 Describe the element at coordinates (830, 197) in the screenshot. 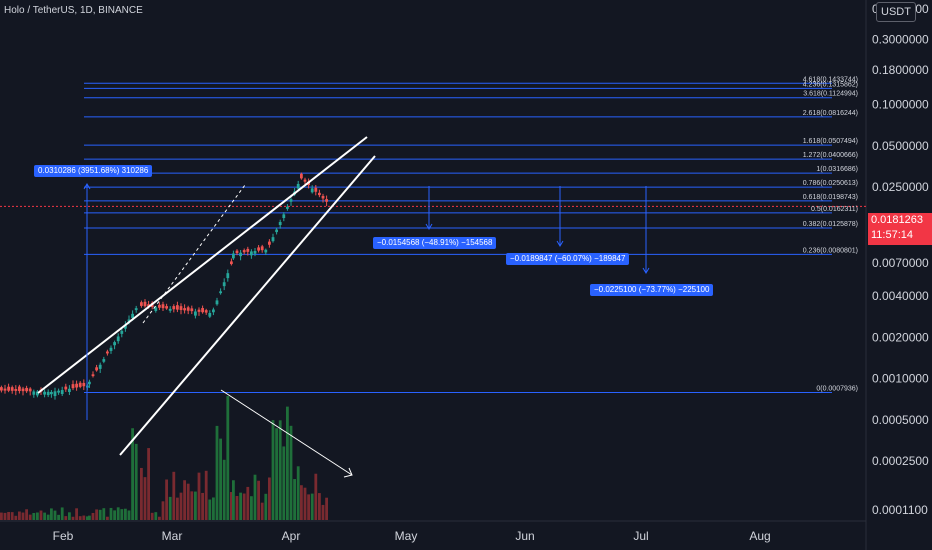

I see `fib-level-label: 0.618(0.0198743)` at that location.